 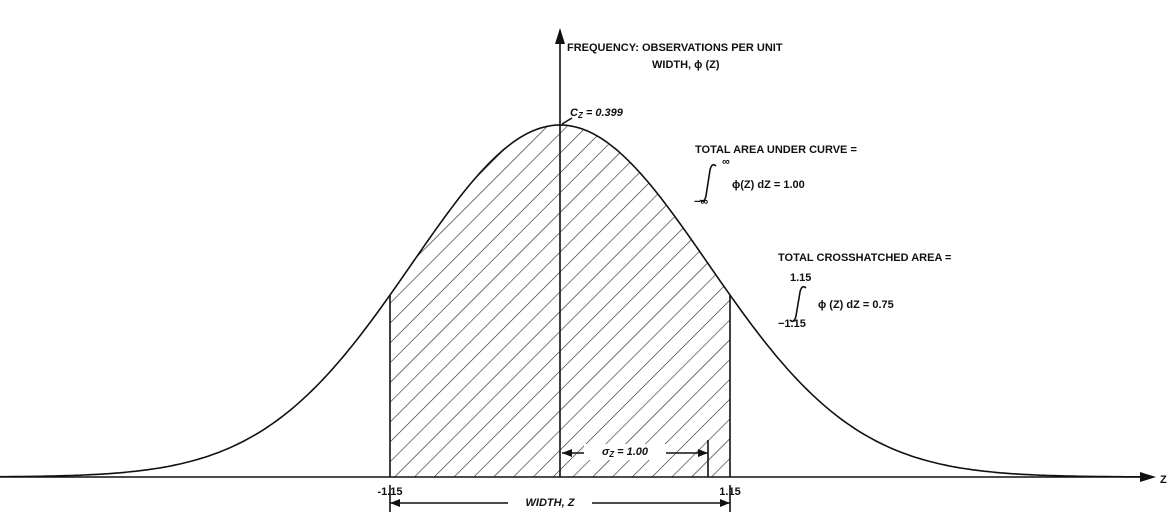 I want to click on width-label: WIDTH, Z, so click(x=551, y=503).